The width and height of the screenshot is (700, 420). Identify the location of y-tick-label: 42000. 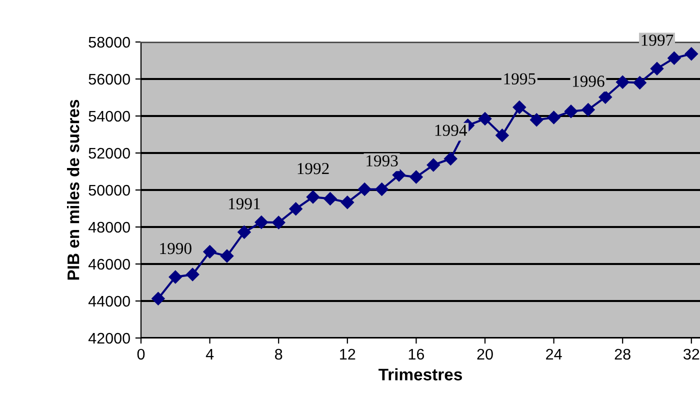
(109, 338).